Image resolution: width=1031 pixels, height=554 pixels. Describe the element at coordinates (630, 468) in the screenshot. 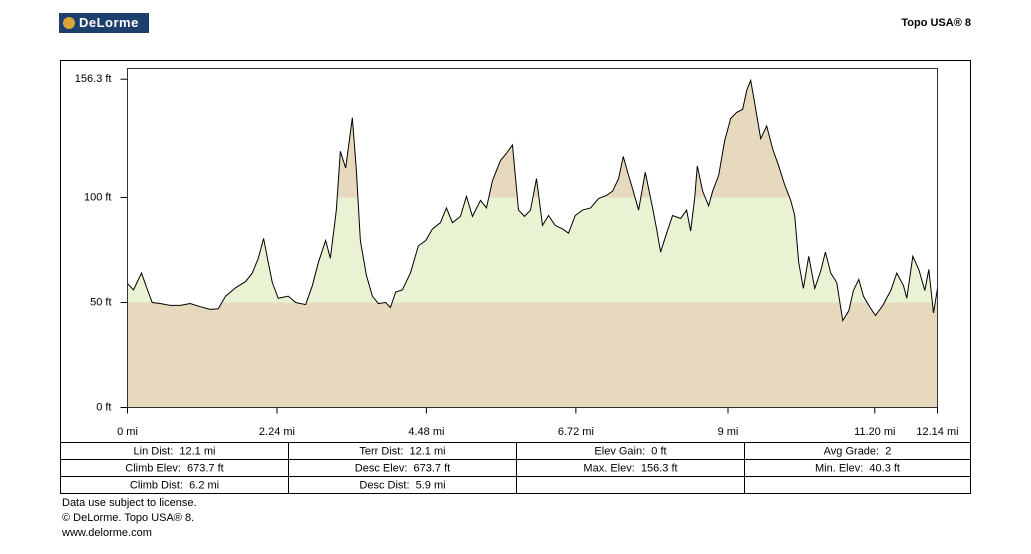

I see `stat-cell: Max. Elev: 156.3 ft` at that location.